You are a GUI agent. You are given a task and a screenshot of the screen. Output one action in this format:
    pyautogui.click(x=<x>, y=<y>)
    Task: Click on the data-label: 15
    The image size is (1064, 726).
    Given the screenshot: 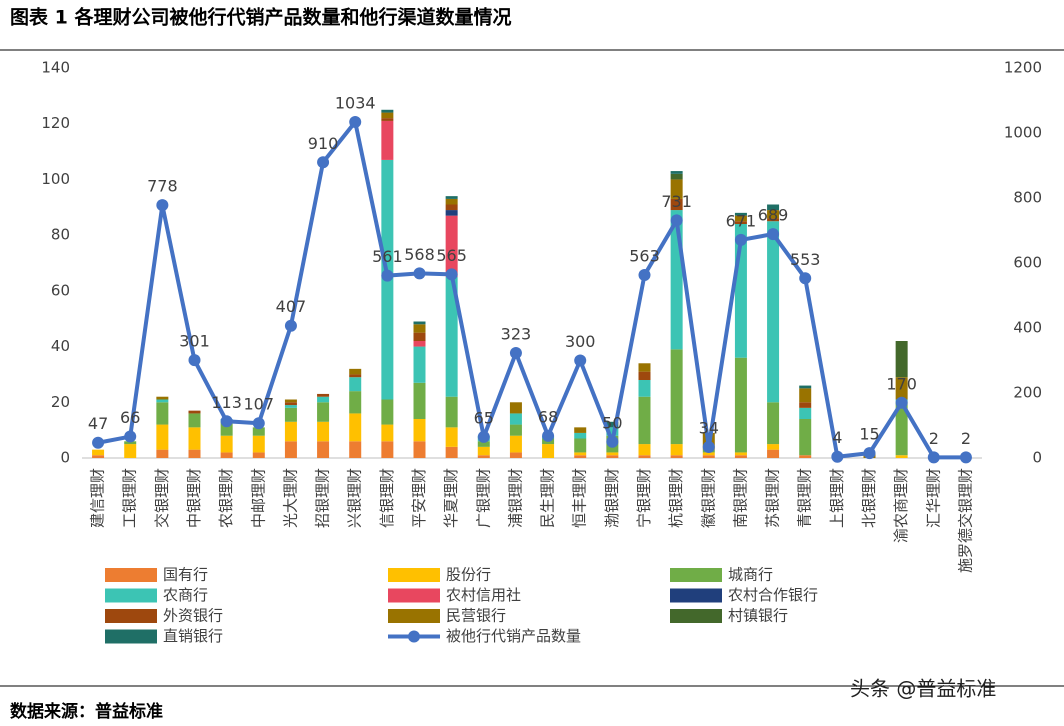 What is the action you would take?
    pyautogui.click(x=869, y=434)
    